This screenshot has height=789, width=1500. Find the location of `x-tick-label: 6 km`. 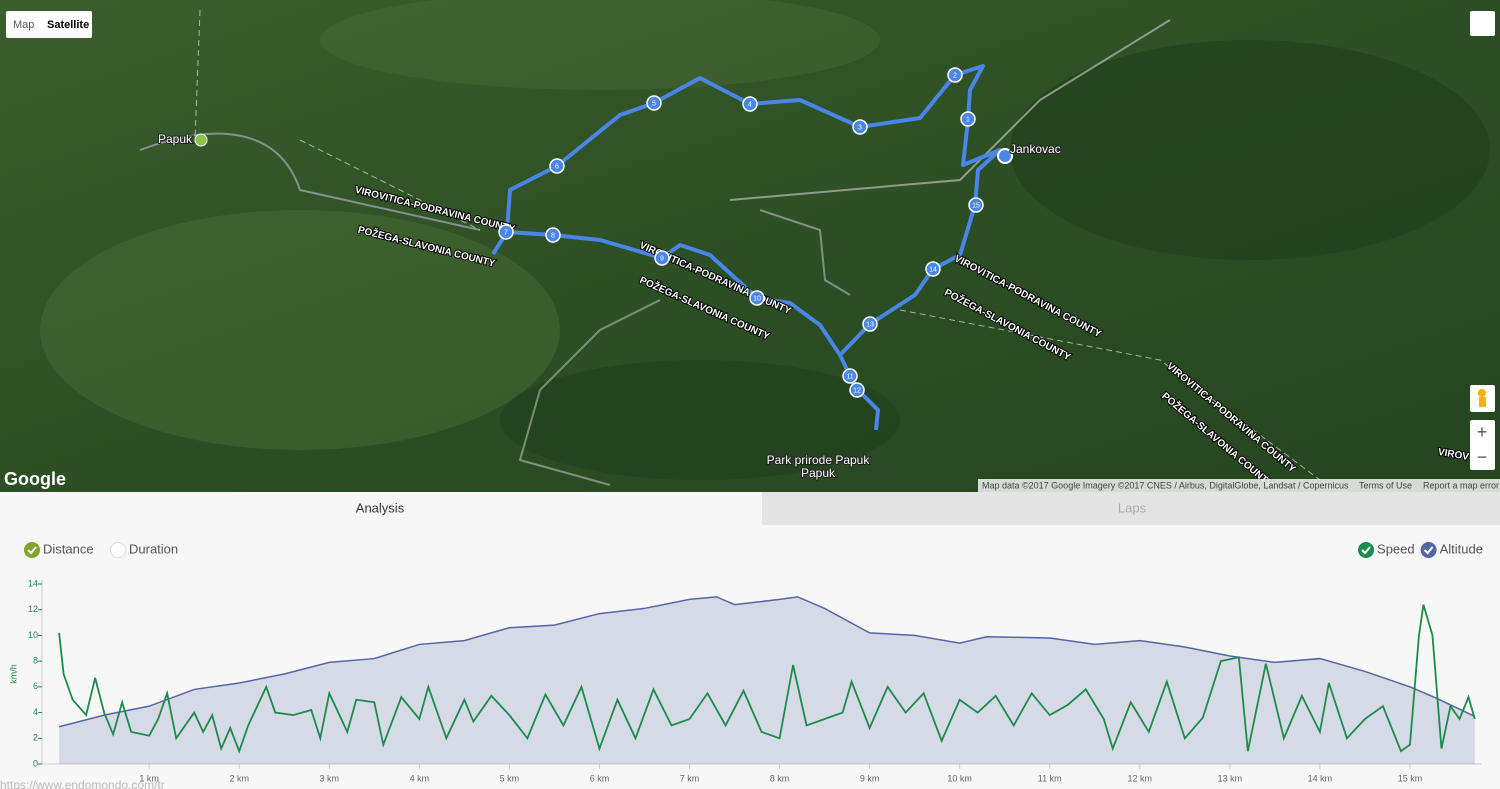

x-tick-label: 6 km is located at coordinates (600, 778).